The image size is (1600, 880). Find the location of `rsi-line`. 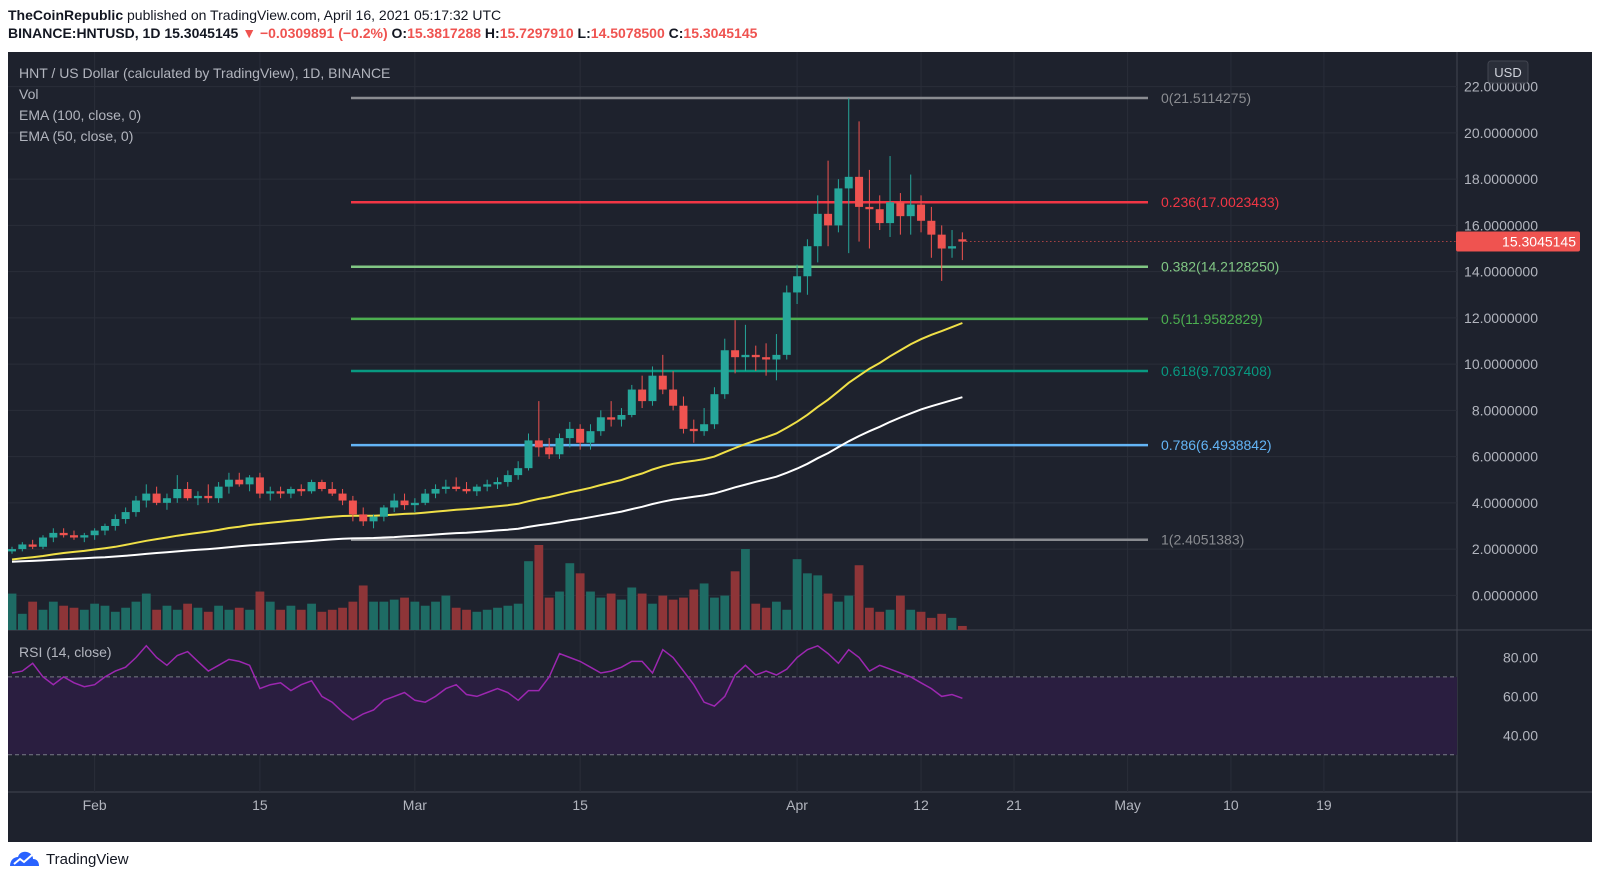

rsi-line is located at coordinates (487, 682).